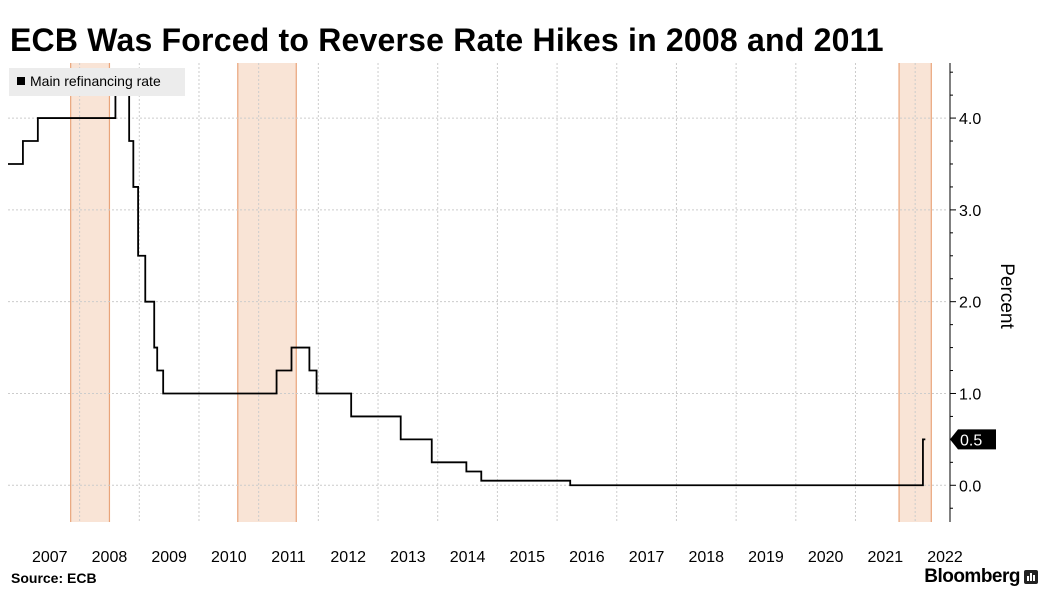 The image size is (1042, 608). I want to click on x-tick-label: 2009, so click(169, 557).